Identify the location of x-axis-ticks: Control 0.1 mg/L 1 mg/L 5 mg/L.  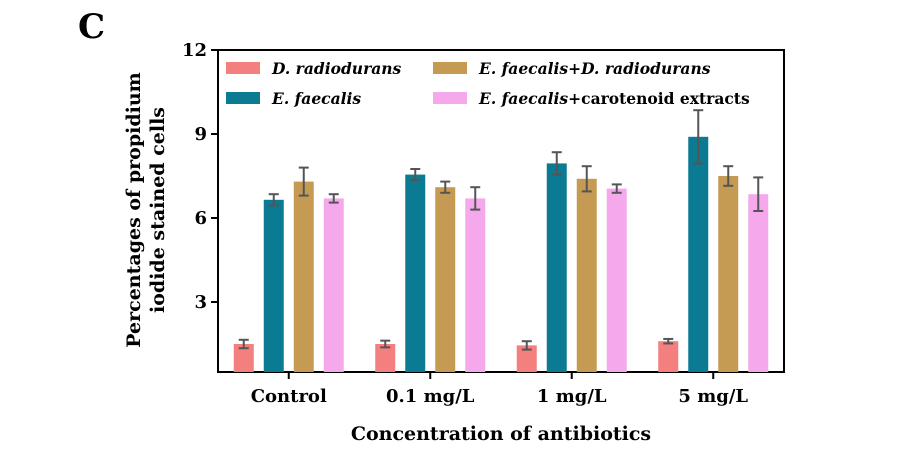
(499, 389).